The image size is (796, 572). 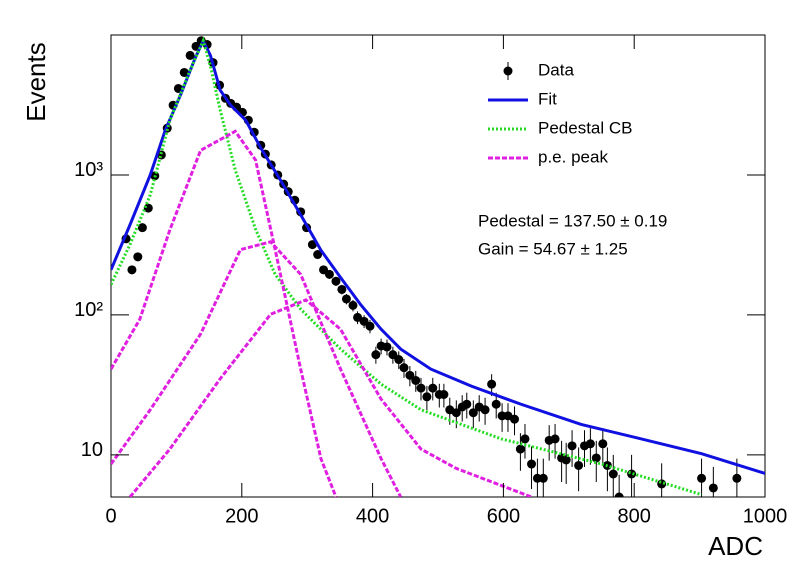 What do you see at coordinates (585, 127) in the screenshot?
I see `legend-label: Pedestal CB` at bounding box center [585, 127].